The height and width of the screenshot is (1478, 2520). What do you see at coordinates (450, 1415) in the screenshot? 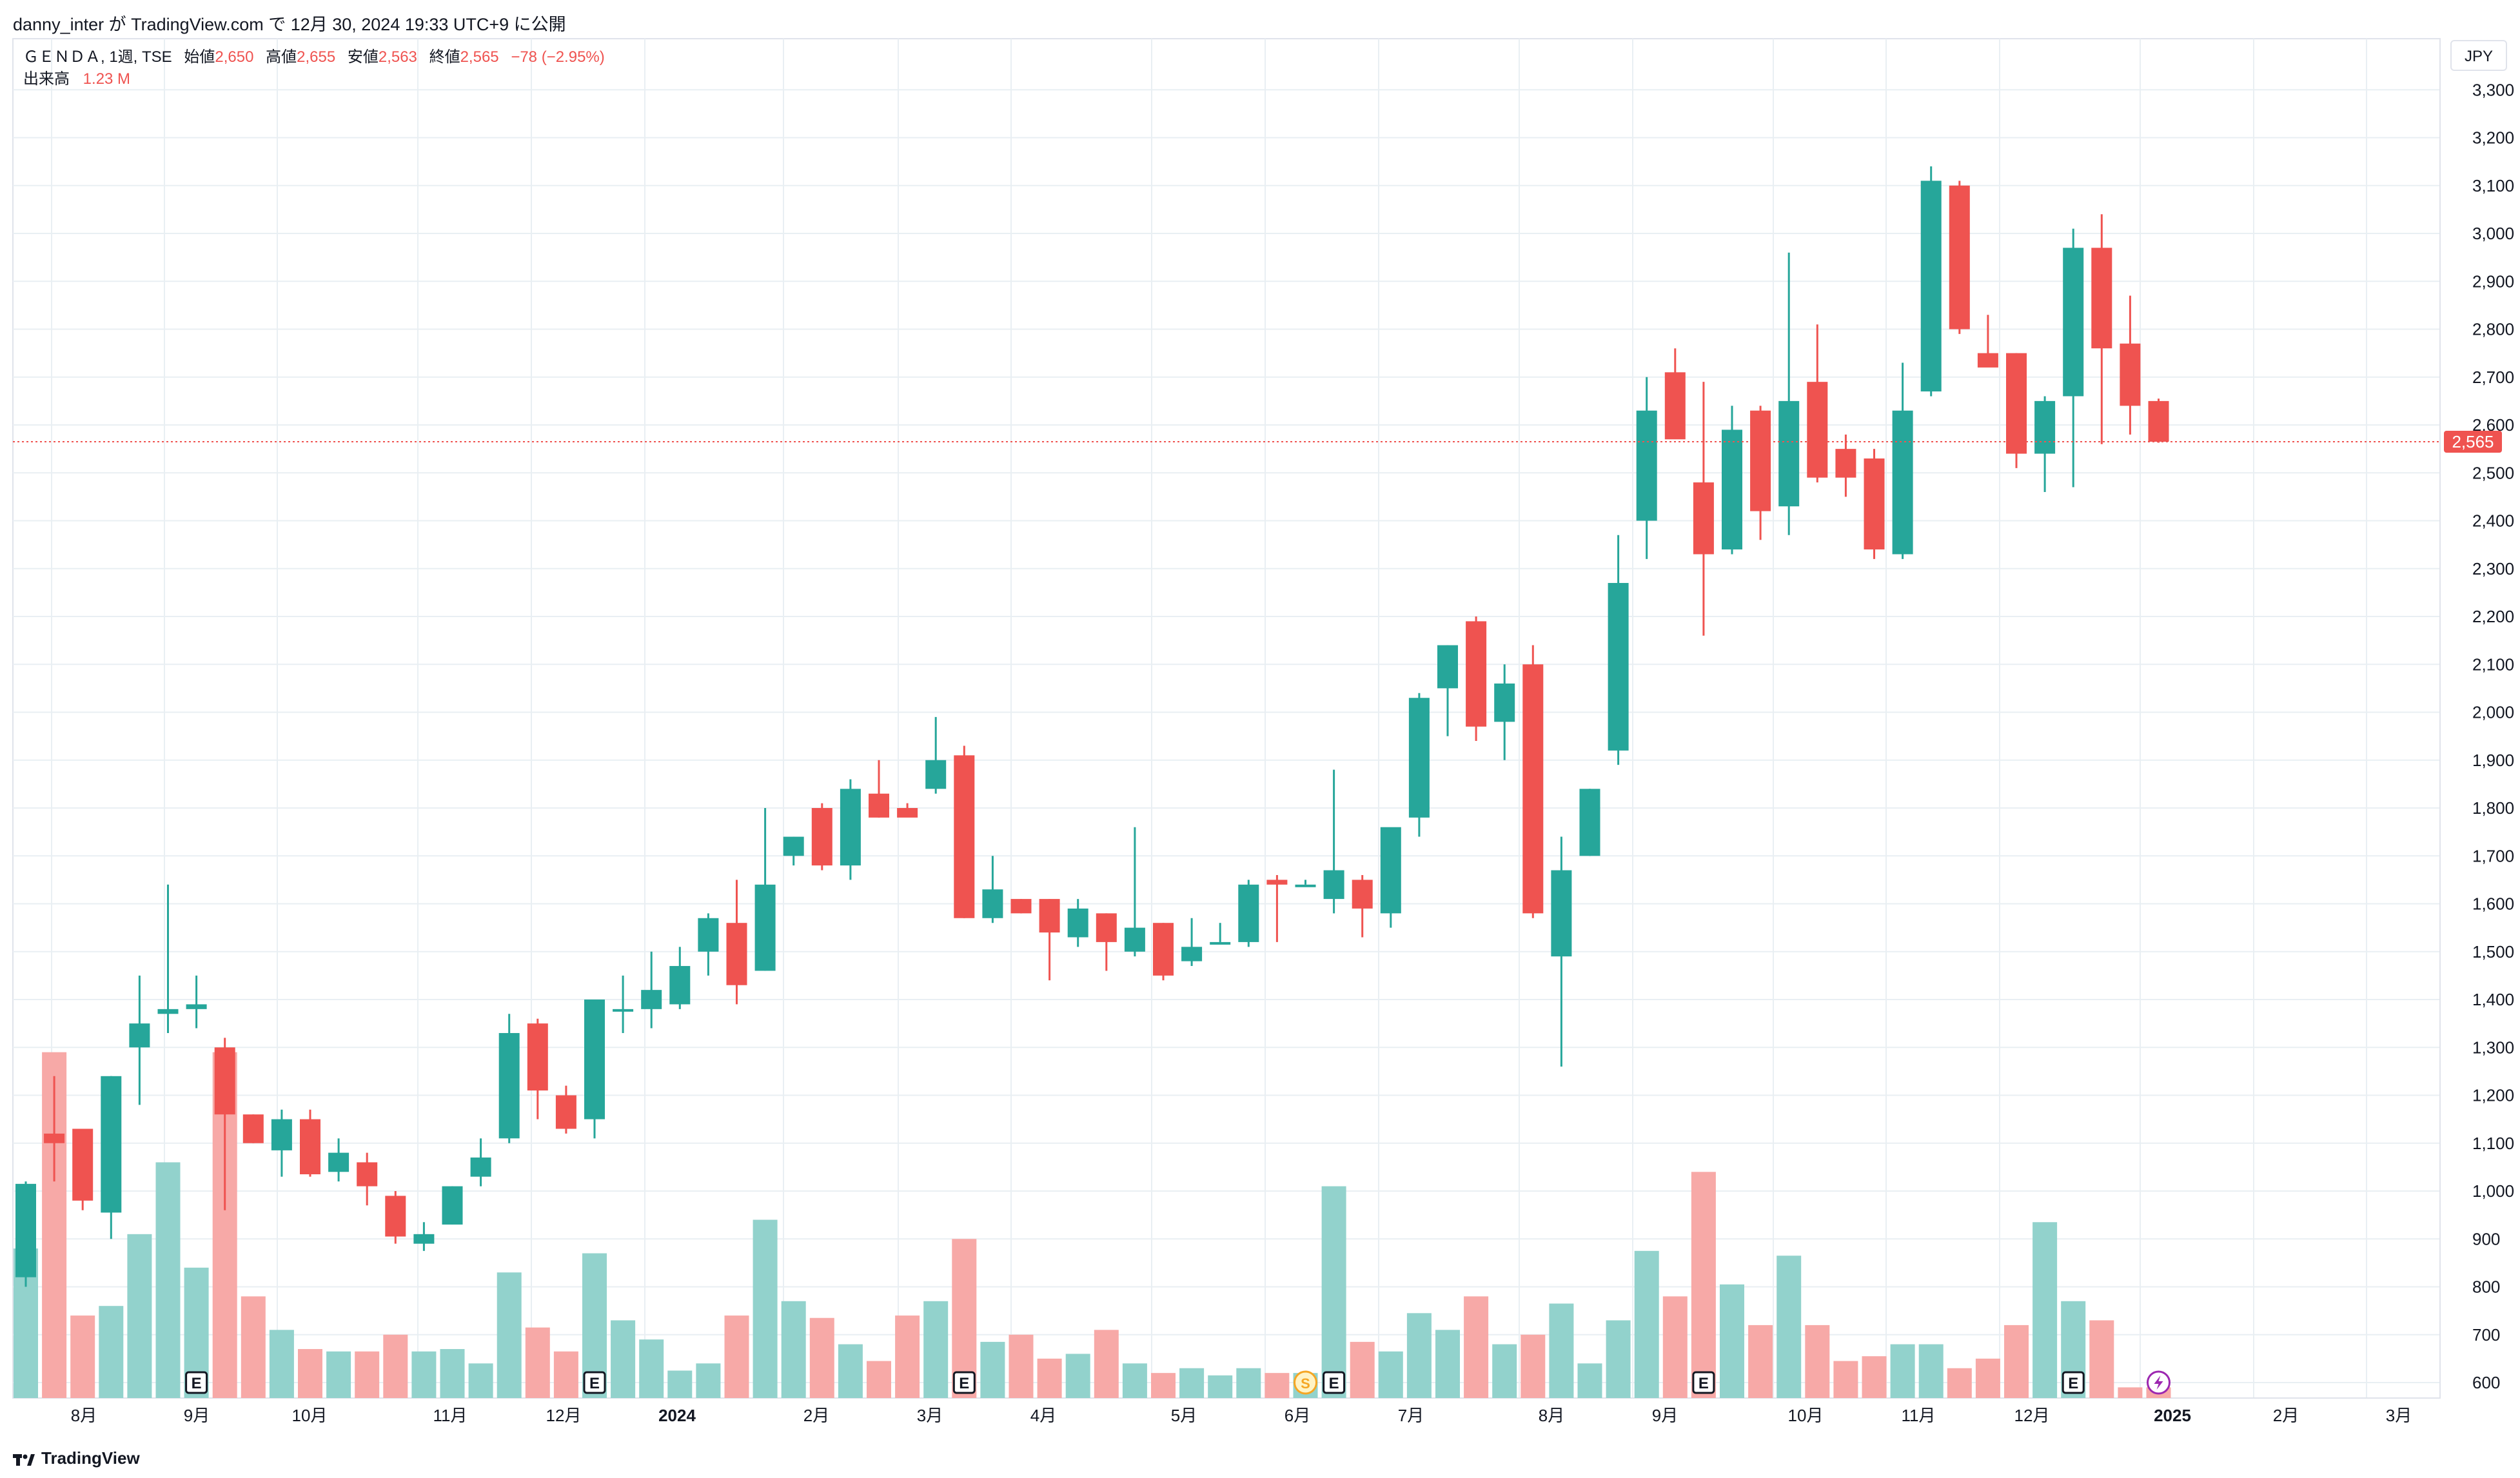
I see `x-tick-label: 11月` at bounding box center [450, 1415].